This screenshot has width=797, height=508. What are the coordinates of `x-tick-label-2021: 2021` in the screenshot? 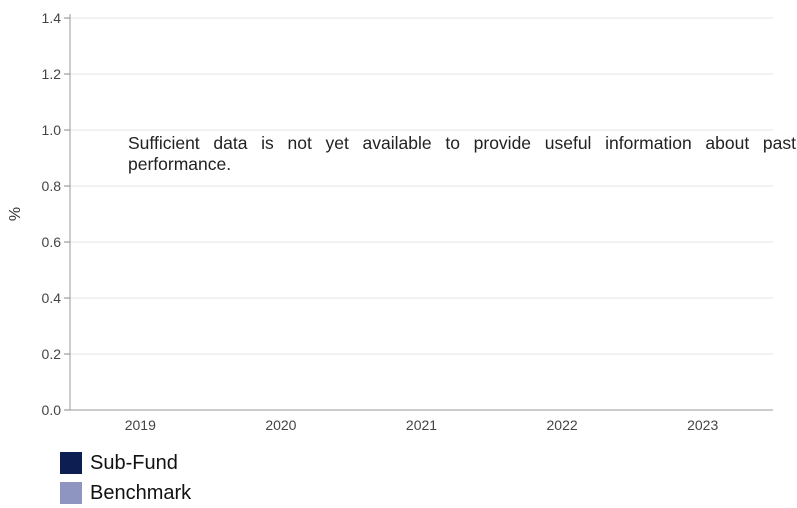 It's located at (421, 425).